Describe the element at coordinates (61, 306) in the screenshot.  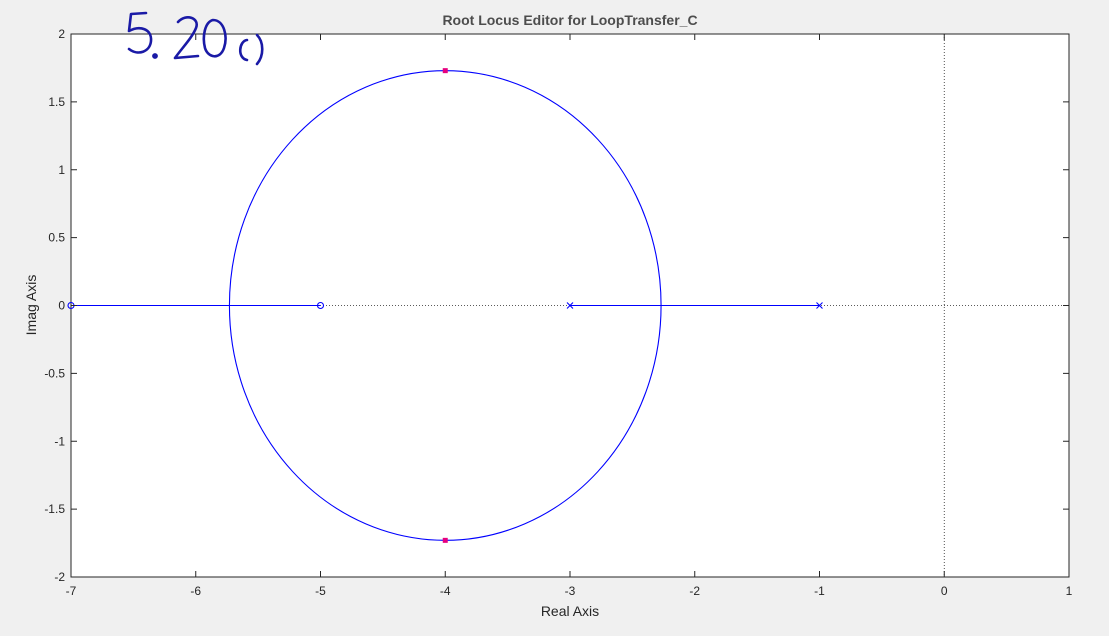
I see `y-tick-label: 0` at that location.